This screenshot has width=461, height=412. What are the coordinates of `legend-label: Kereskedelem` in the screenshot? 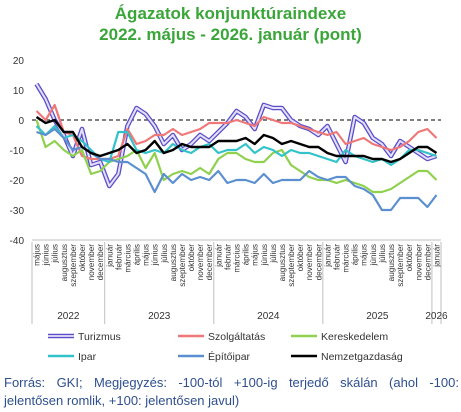 It's located at (354, 337).